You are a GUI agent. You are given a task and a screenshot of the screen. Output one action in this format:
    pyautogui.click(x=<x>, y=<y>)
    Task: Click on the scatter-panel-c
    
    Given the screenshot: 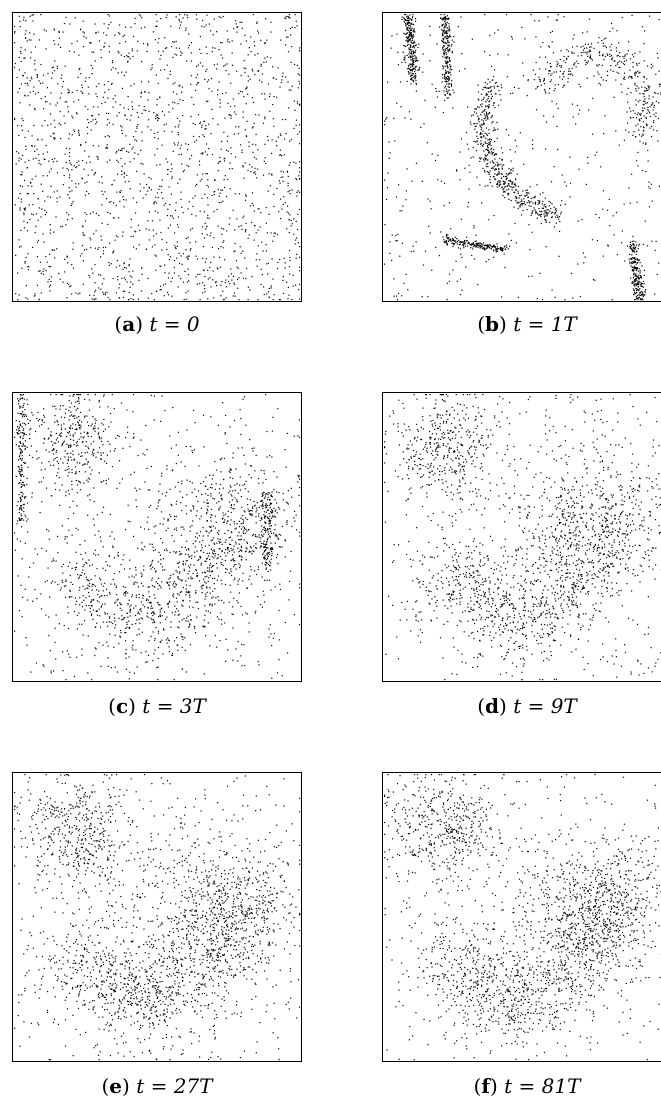 What is the action you would take?
    pyautogui.click(x=157, y=537)
    